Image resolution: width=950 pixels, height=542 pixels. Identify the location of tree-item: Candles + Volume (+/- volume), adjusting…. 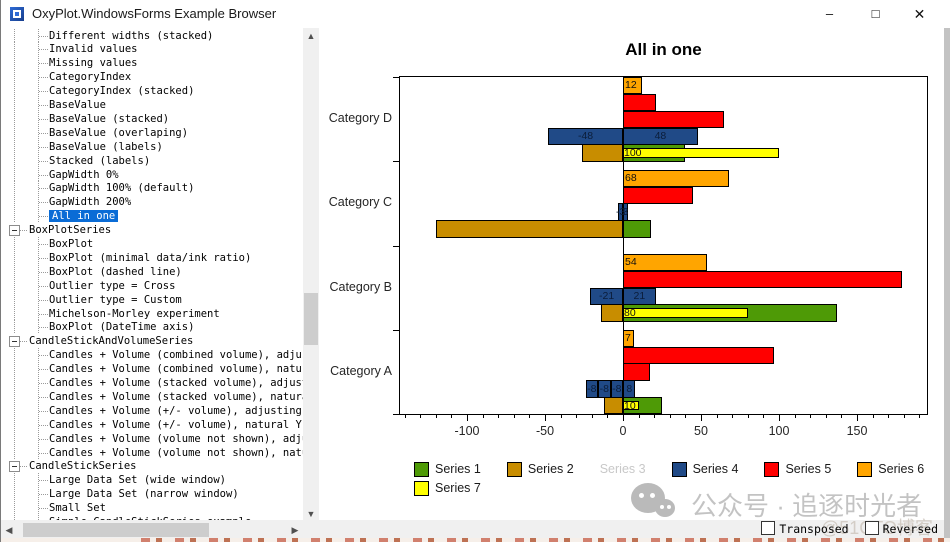
(152, 410).